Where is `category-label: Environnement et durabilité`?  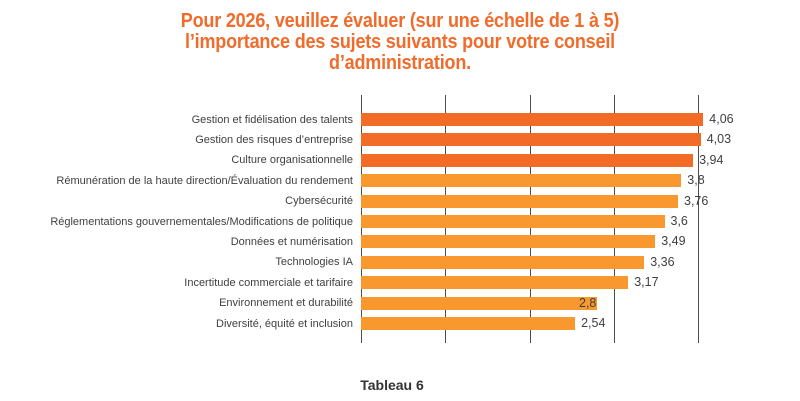
category-label: Environnement et durabilité is located at coordinates (286, 303).